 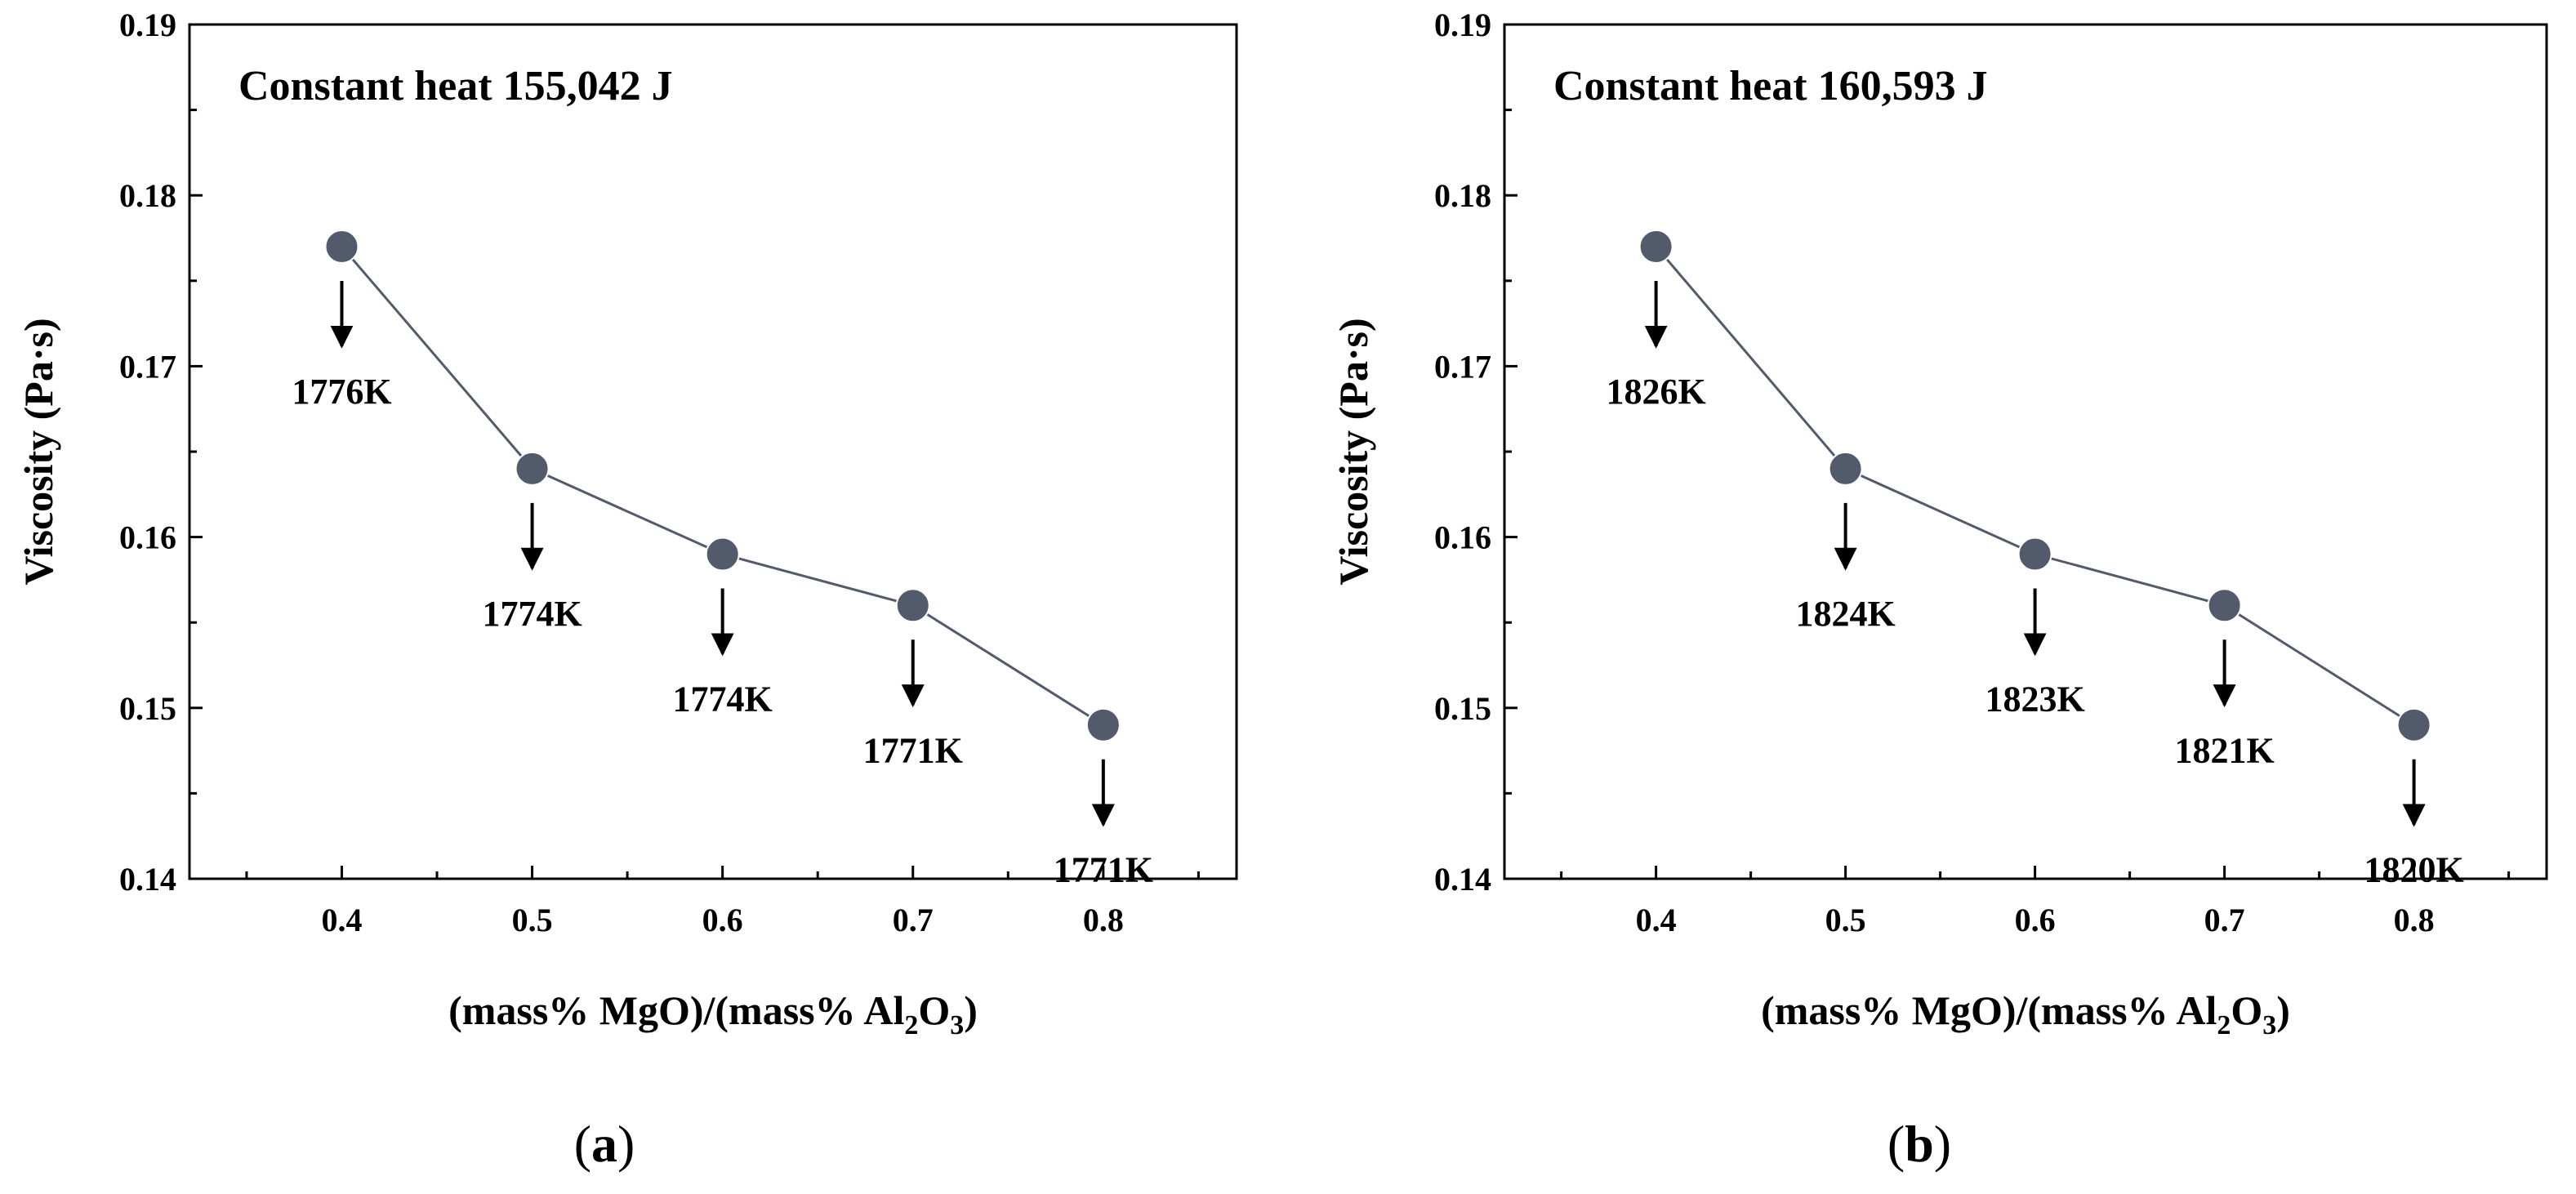 I want to click on panel-label: (a), so click(x=604, y=1144).